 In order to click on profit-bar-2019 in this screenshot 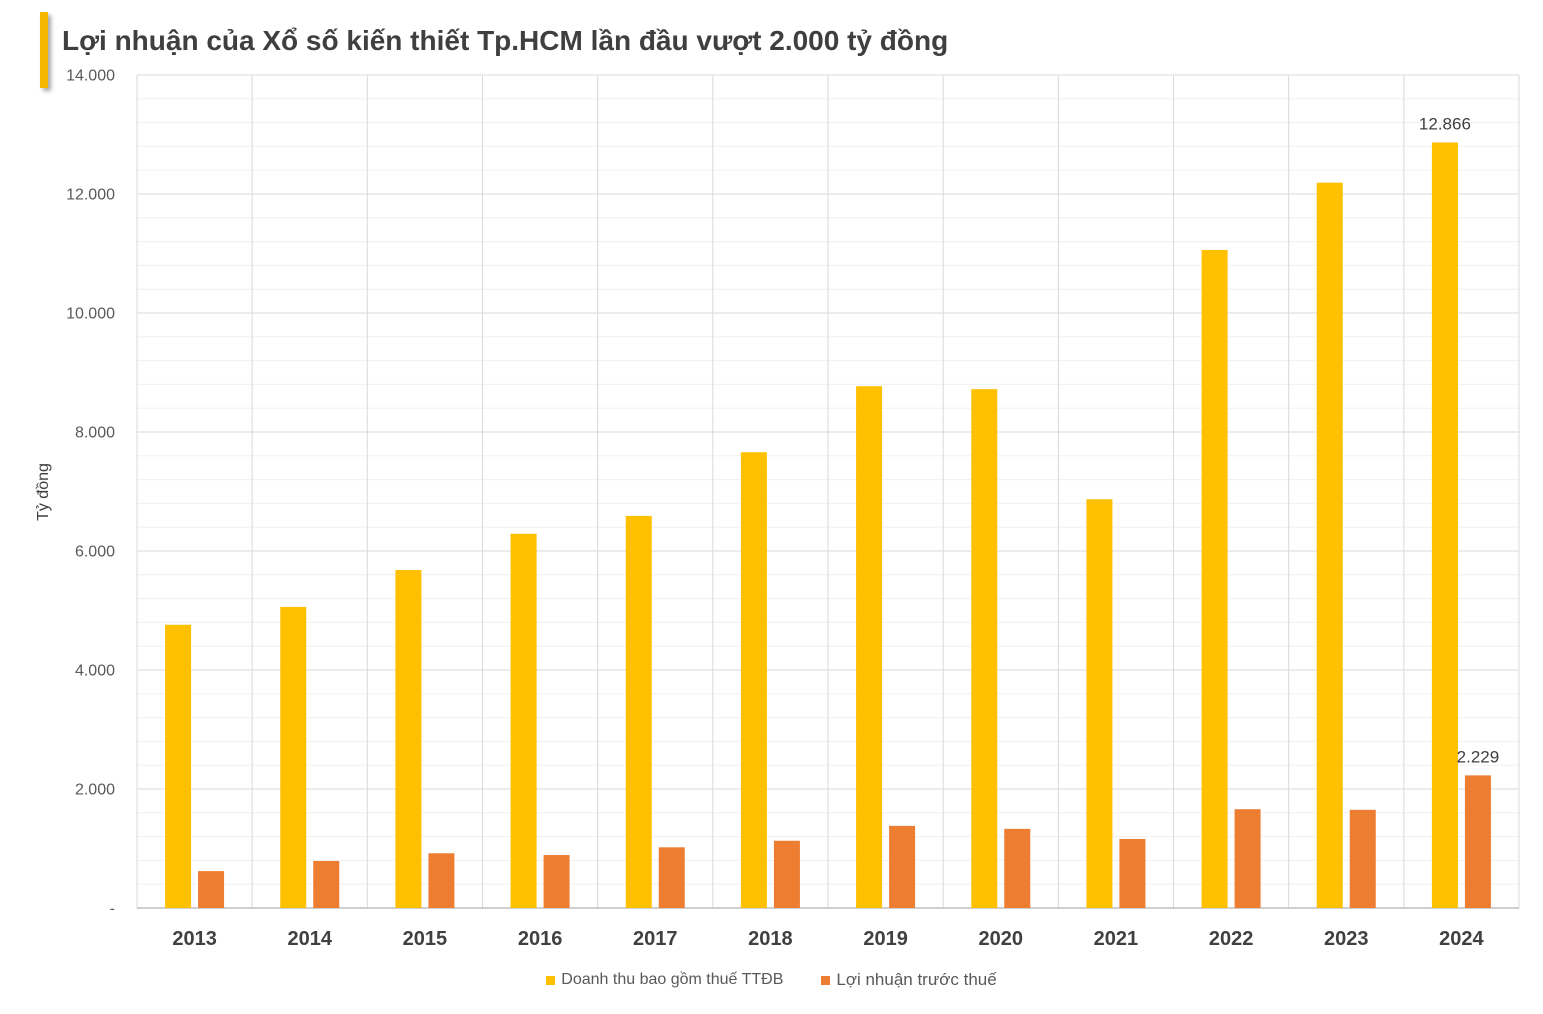, I will do `click(902, 866)`.